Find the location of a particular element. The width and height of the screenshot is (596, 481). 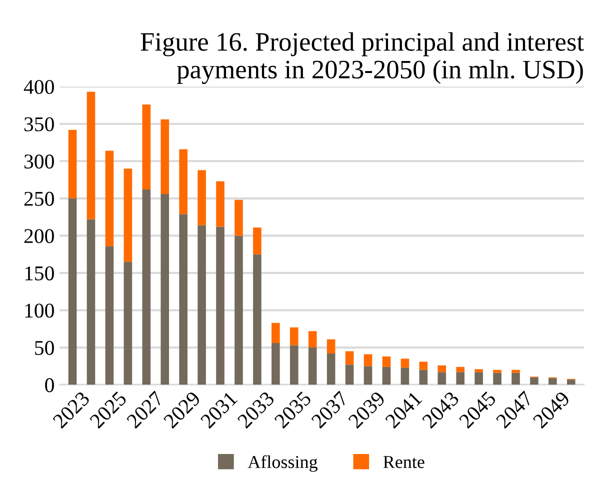

y-tick-label: 300 is located at coordinates (39, 161).